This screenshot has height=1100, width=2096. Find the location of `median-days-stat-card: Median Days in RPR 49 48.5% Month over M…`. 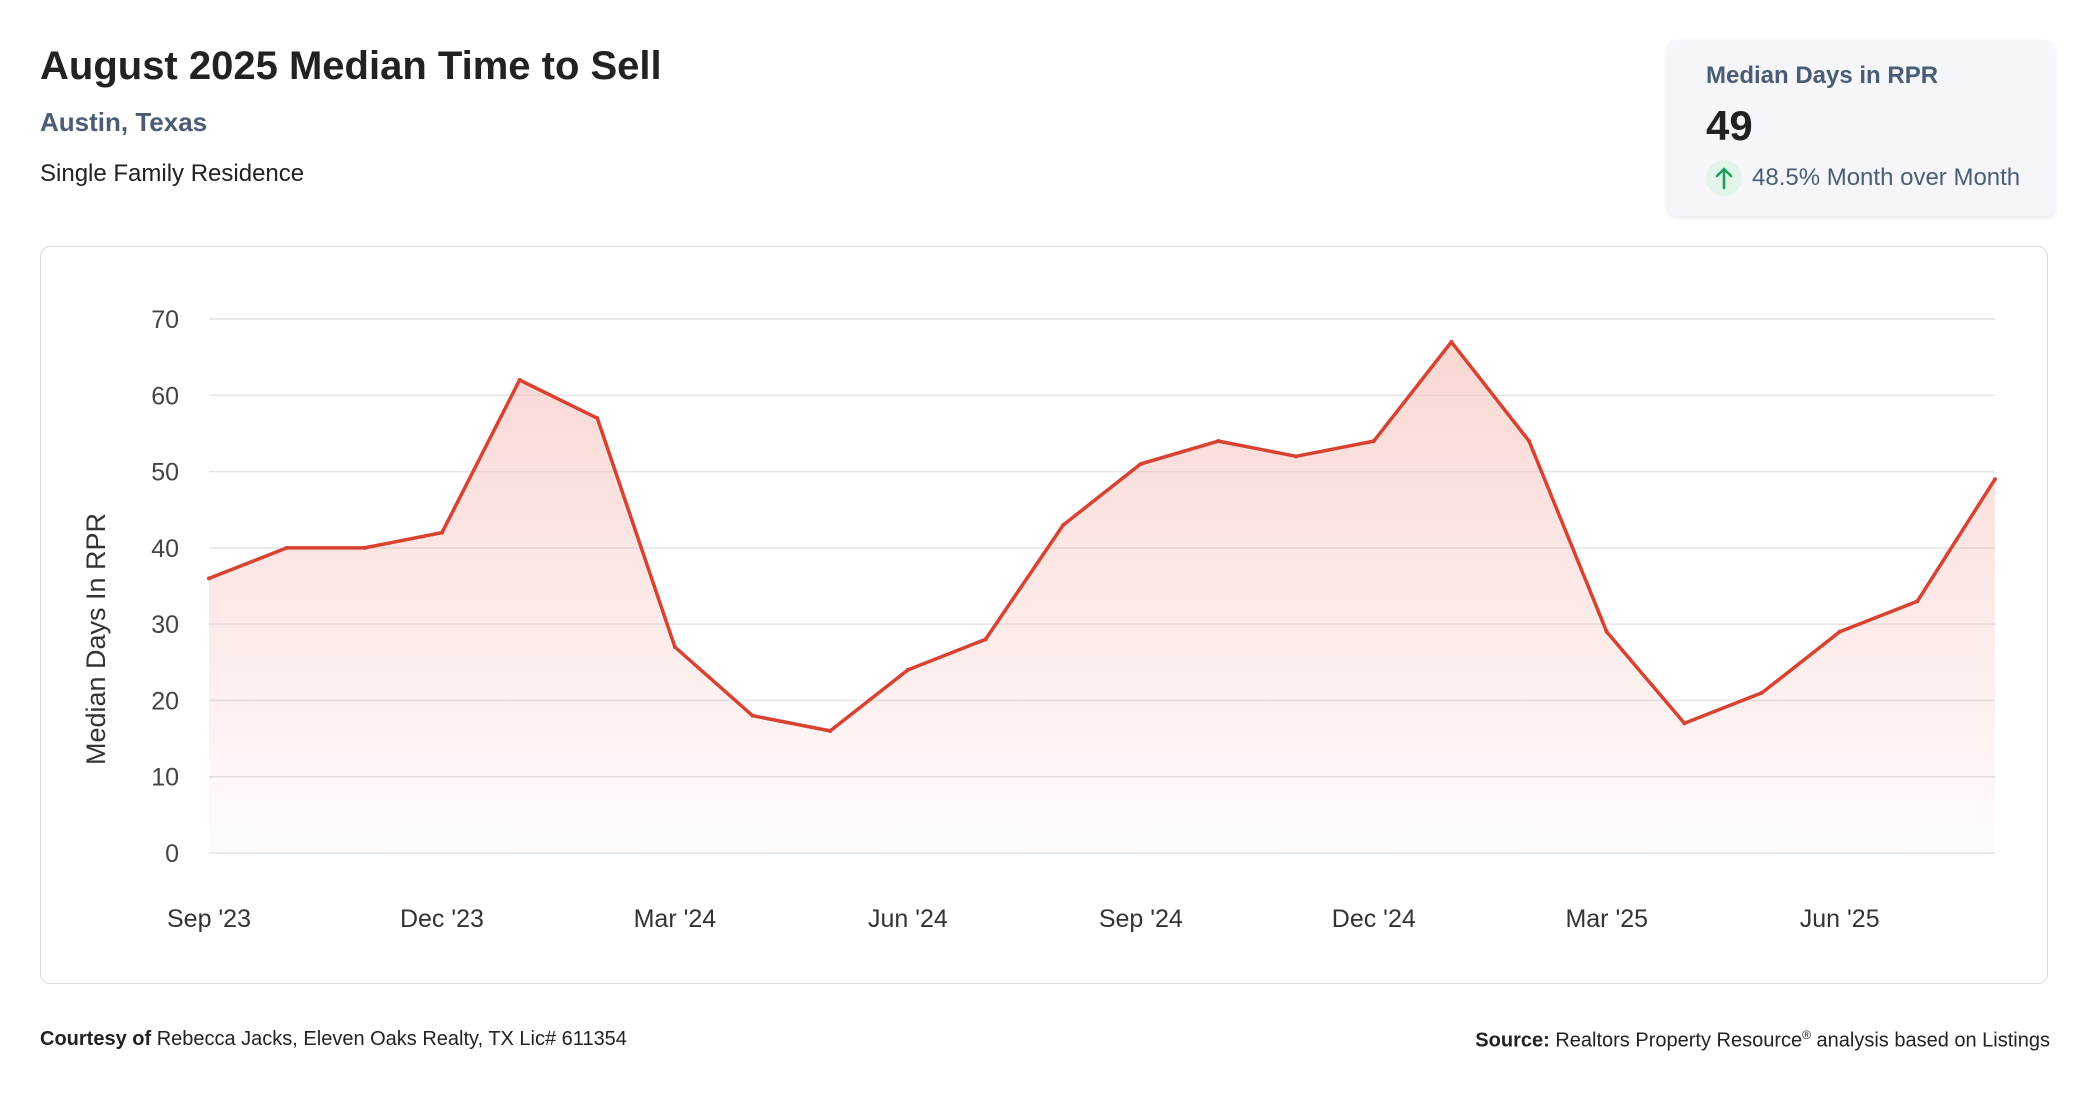

median-days-stat-card: Median Days in RPR 49 48.5% Month over M… is located at coordinates (1861, 128).